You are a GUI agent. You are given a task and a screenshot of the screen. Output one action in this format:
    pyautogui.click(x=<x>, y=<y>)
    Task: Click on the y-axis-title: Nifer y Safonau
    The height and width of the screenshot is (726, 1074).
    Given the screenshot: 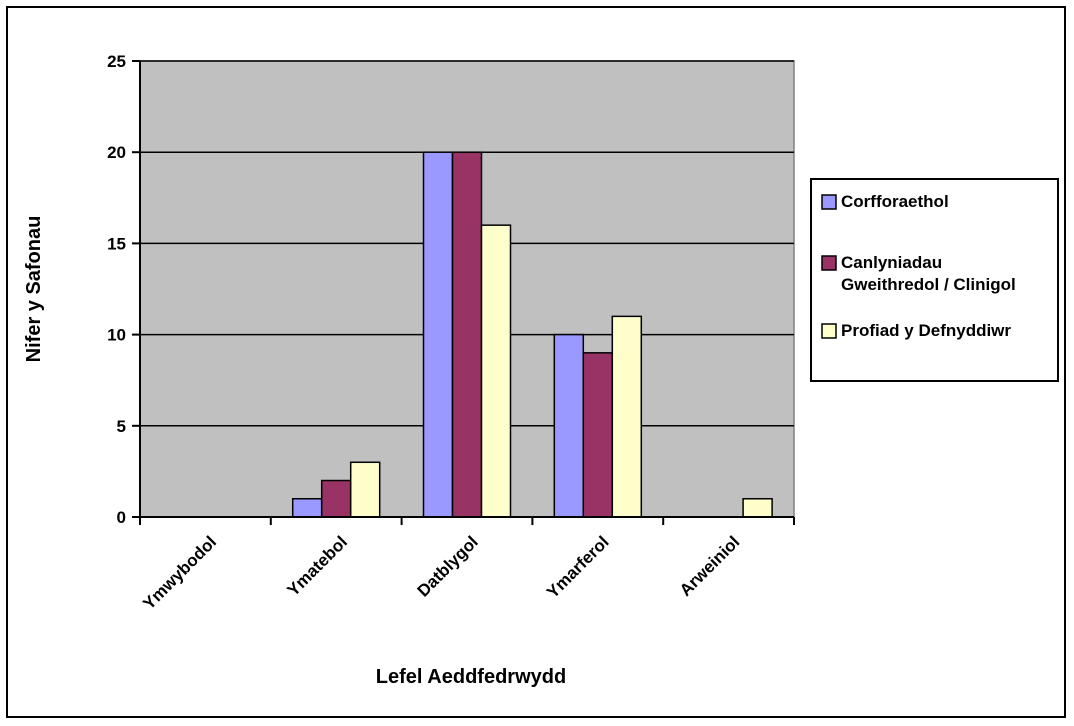 What is the action you would take?
    pyautogui.click(x=34, y=289)
    